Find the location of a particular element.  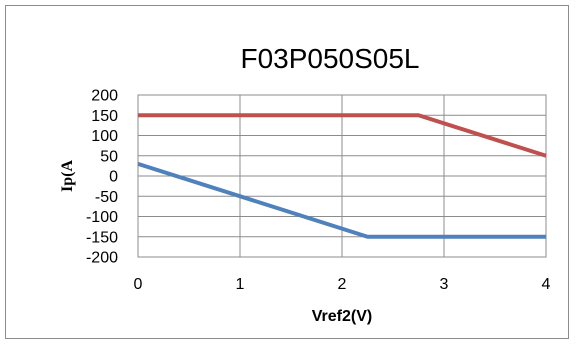

x-tick-labels: 0 1 2 3 4 is located at coordinates (342, 284).